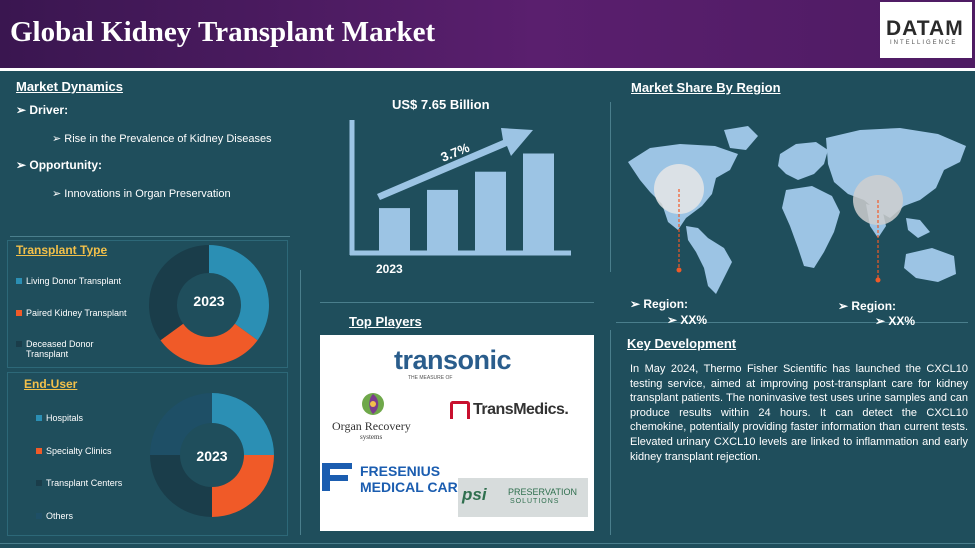 The width and height of the screenshot is (975, 548). I want to click on left-center-divider, so click(300, 402).